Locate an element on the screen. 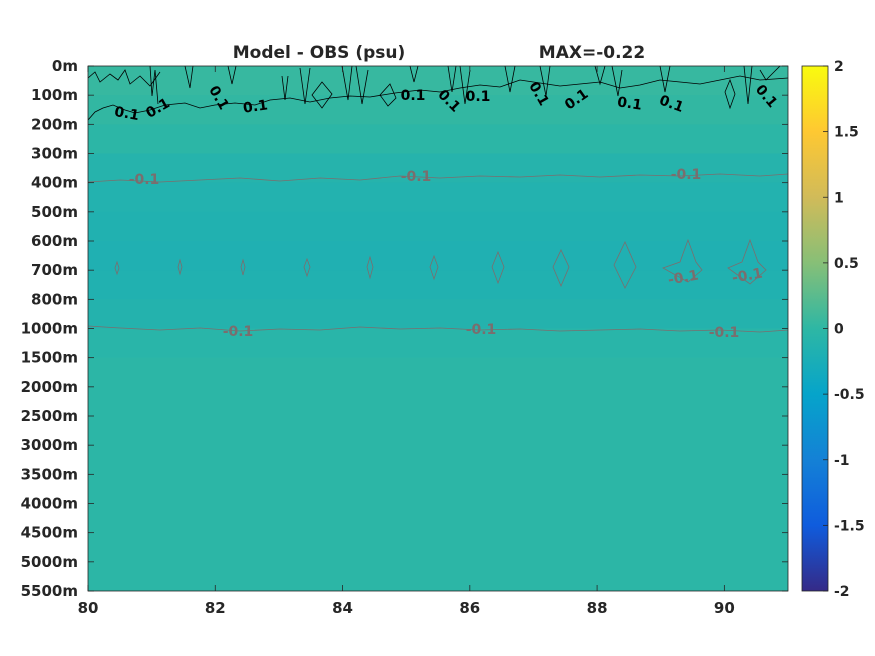  y-tick-label: 2500m is located at coordinates (49, 416).